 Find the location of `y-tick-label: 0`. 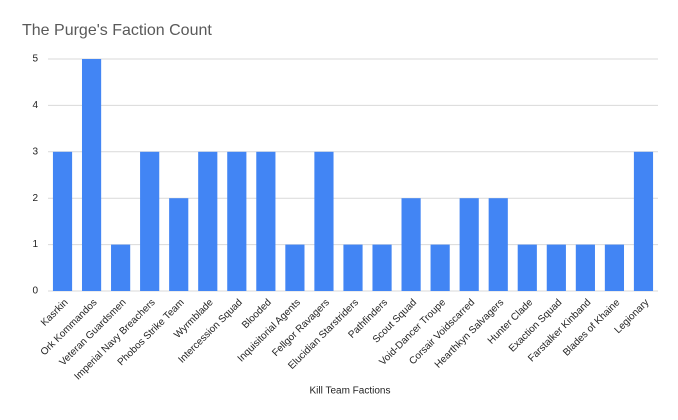

y-tick-label: 0 is located at coordinates (35, 291).